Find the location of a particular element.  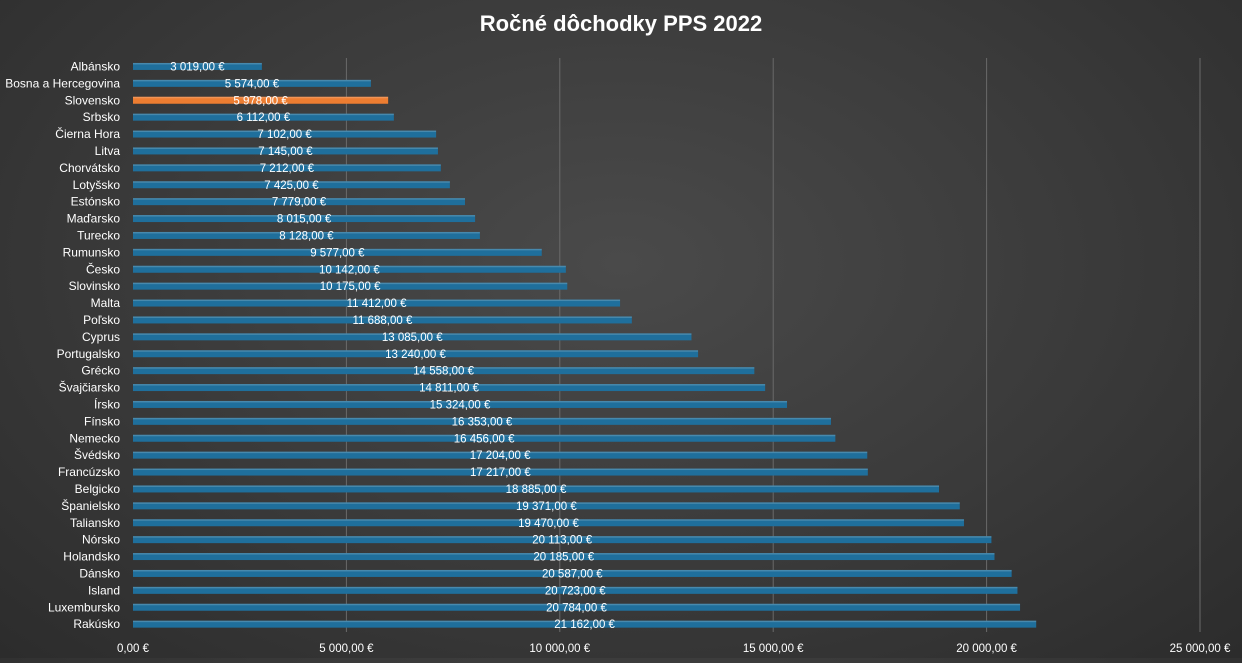

category-label: Albánsko is located at coordinates (96, 66).